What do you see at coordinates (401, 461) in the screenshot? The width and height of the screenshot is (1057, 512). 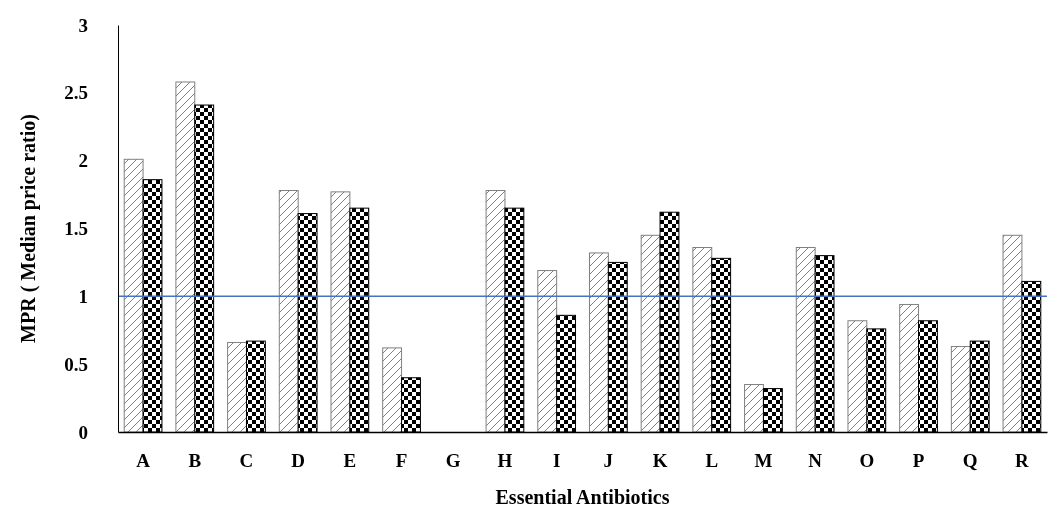 I see `x-tick-label: F` at bounding box center [401, 461].